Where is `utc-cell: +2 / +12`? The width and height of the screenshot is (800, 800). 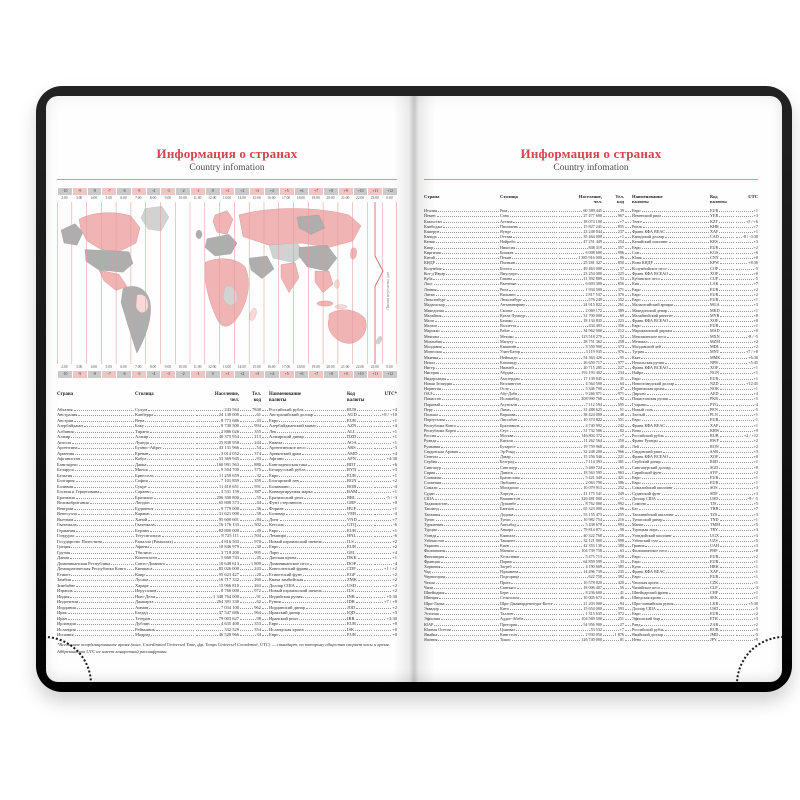 utc-cell: +2 / +12 is located at coordinates (746, 435).